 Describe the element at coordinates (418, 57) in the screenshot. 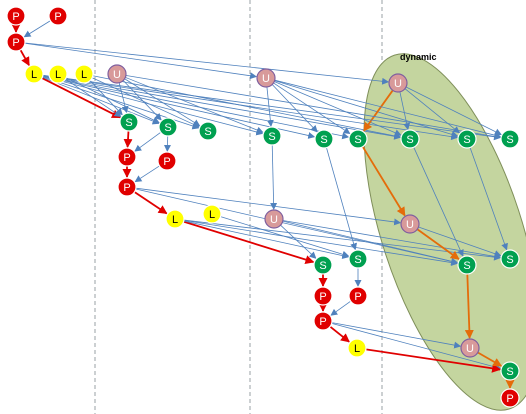

I see `dynamic-region-label: dynamic` at that location.